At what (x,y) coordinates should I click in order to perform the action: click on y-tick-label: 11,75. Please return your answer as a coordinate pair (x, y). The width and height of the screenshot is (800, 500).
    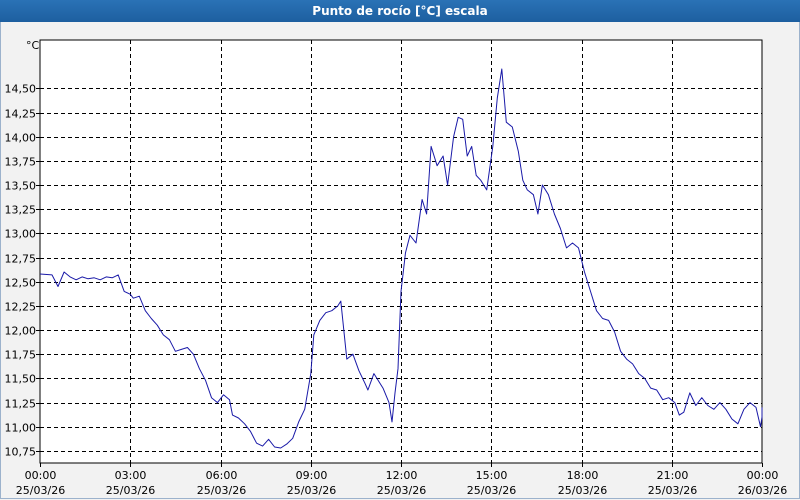
    Looking at the image, I should click on (21, 355).